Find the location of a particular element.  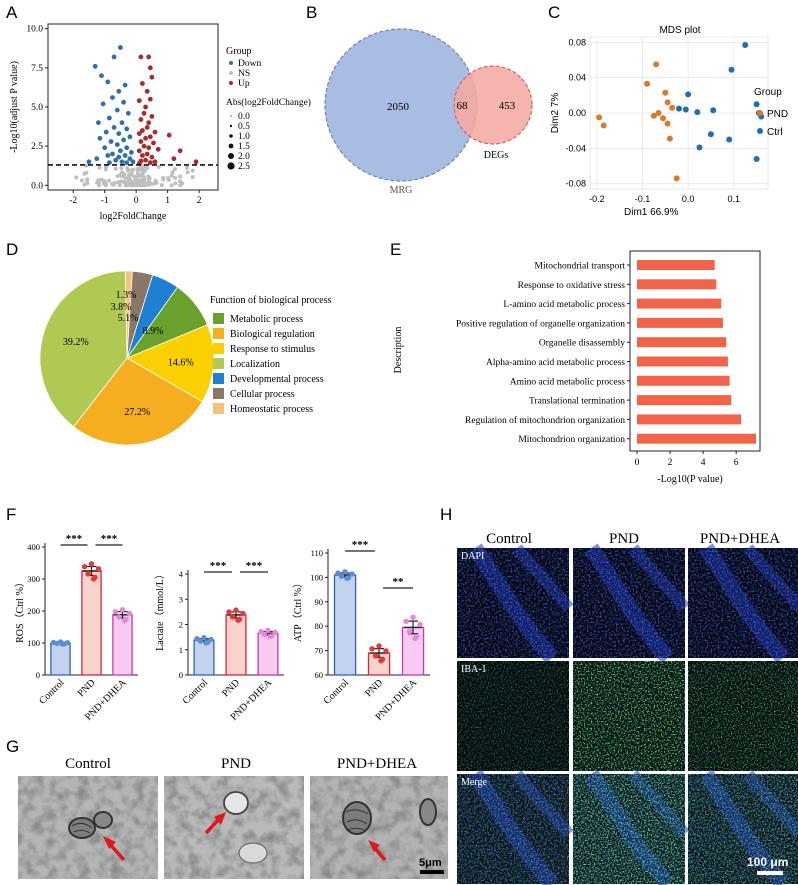

bar-category-label: PND is located at coordinates (87, 688).